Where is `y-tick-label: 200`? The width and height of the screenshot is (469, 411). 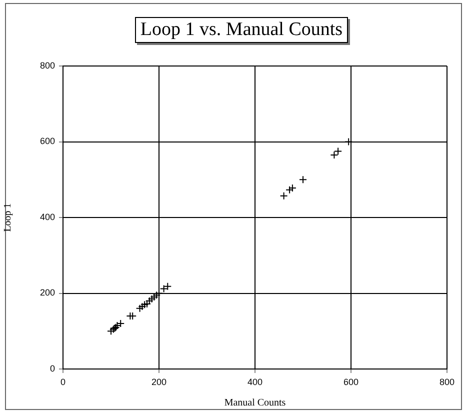
y-tick-label: 200 is located at coordinates (47, 293).